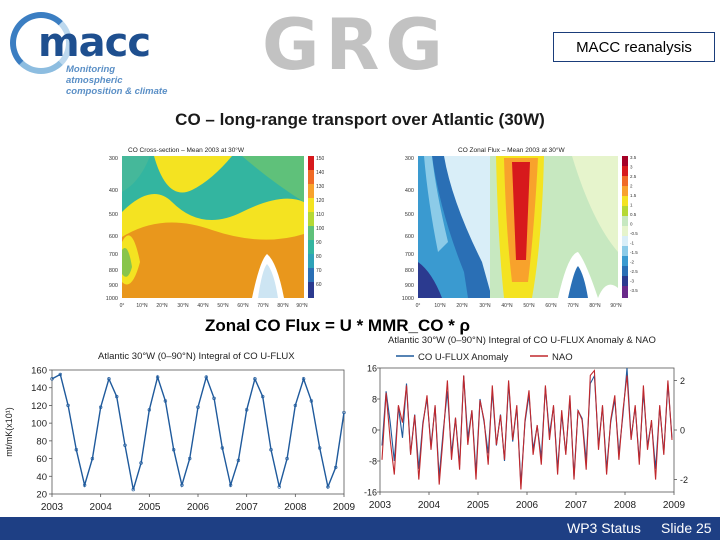 The width and height of the screenshot is (720, 540). What do you see at coordinates (633, 195) in the screenshot?
I see `colorbar-label: 1.5` at bounding box center [633, 195].